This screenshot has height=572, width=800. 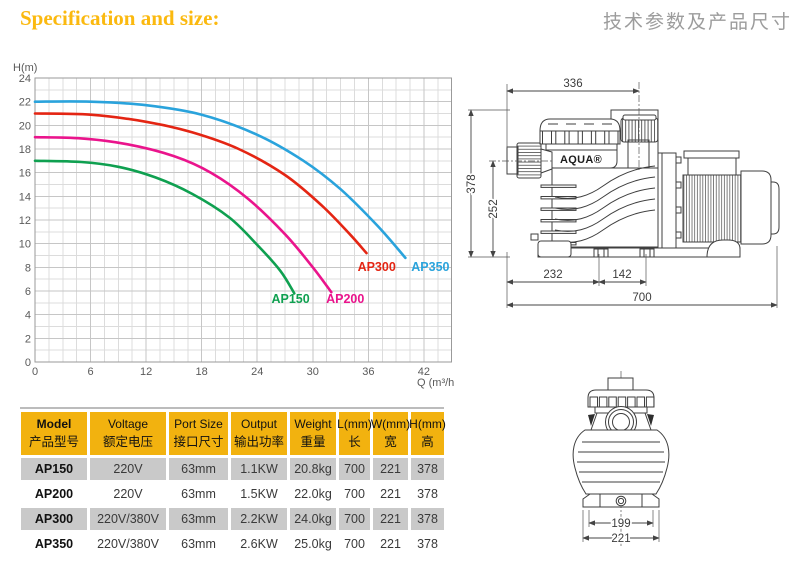 What do you see at coordinates (313, 494) in the screenshot?
I see `table-cell: 22.0kg` at bounding box center [313, 494].